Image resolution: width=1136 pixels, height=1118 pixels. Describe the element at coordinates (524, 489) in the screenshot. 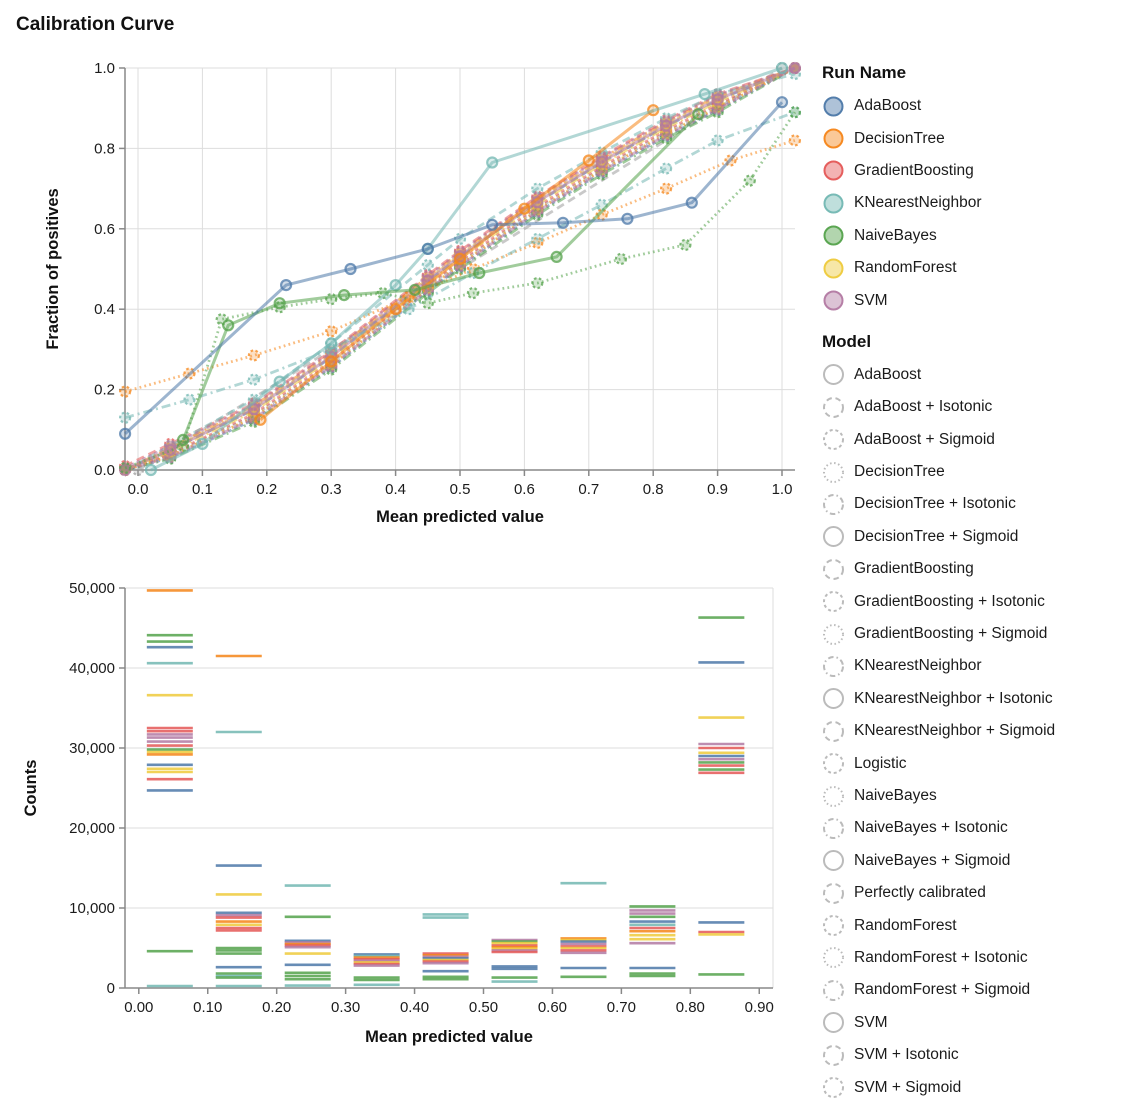

I see `x-tick-label: 0.6` at that location.